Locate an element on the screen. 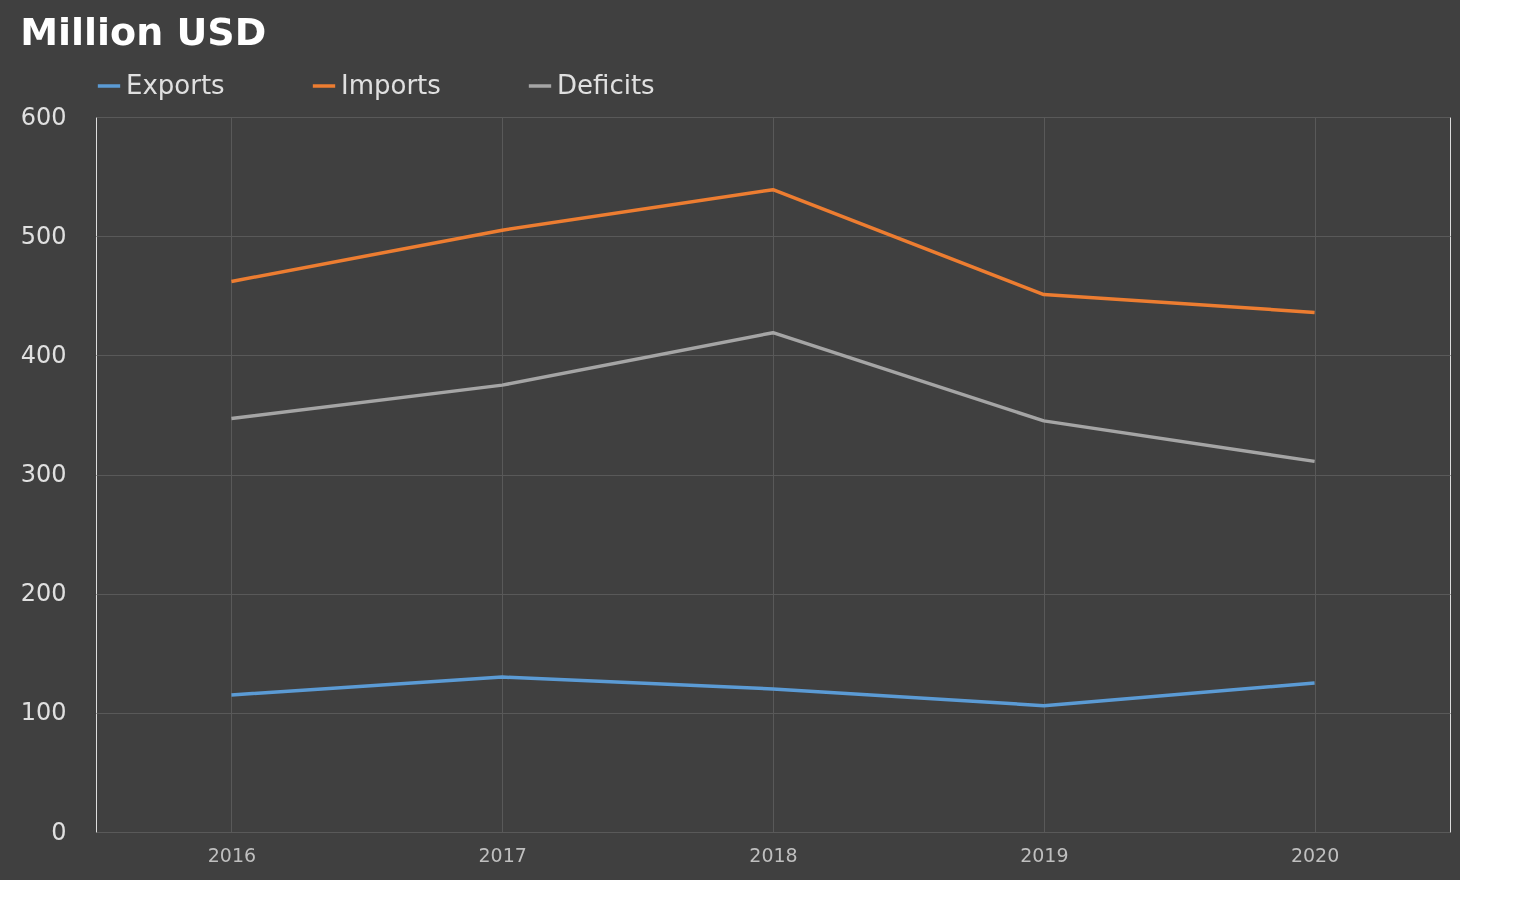 Image resolution: width=1516 pixels, height=917 pixels. y-tick-label: 100 is located at coordinates (43, 712).